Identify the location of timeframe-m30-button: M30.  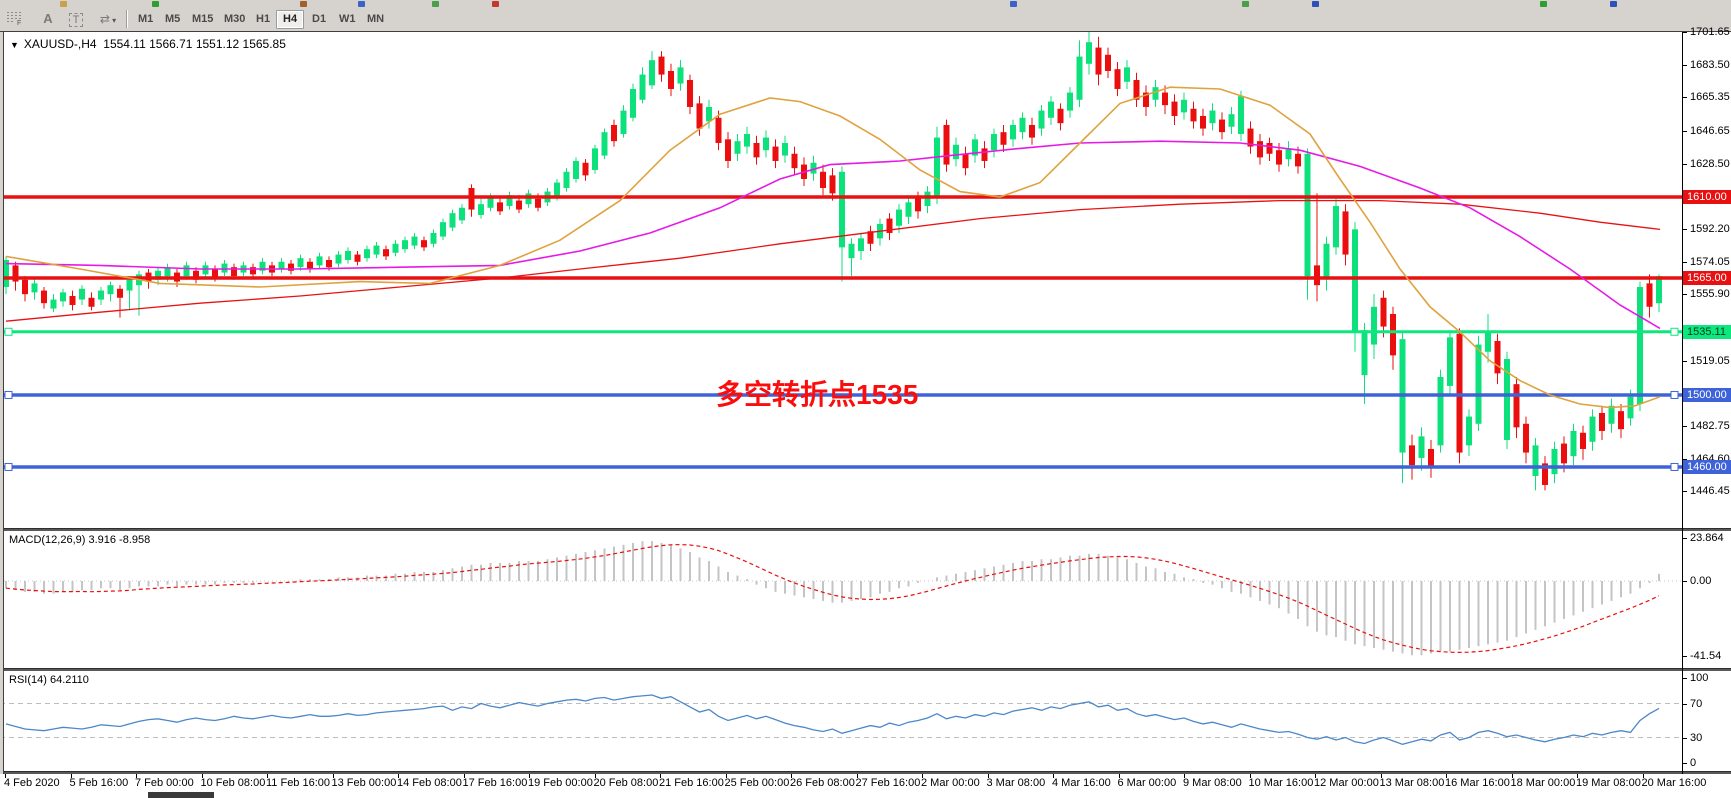
(235, 19).